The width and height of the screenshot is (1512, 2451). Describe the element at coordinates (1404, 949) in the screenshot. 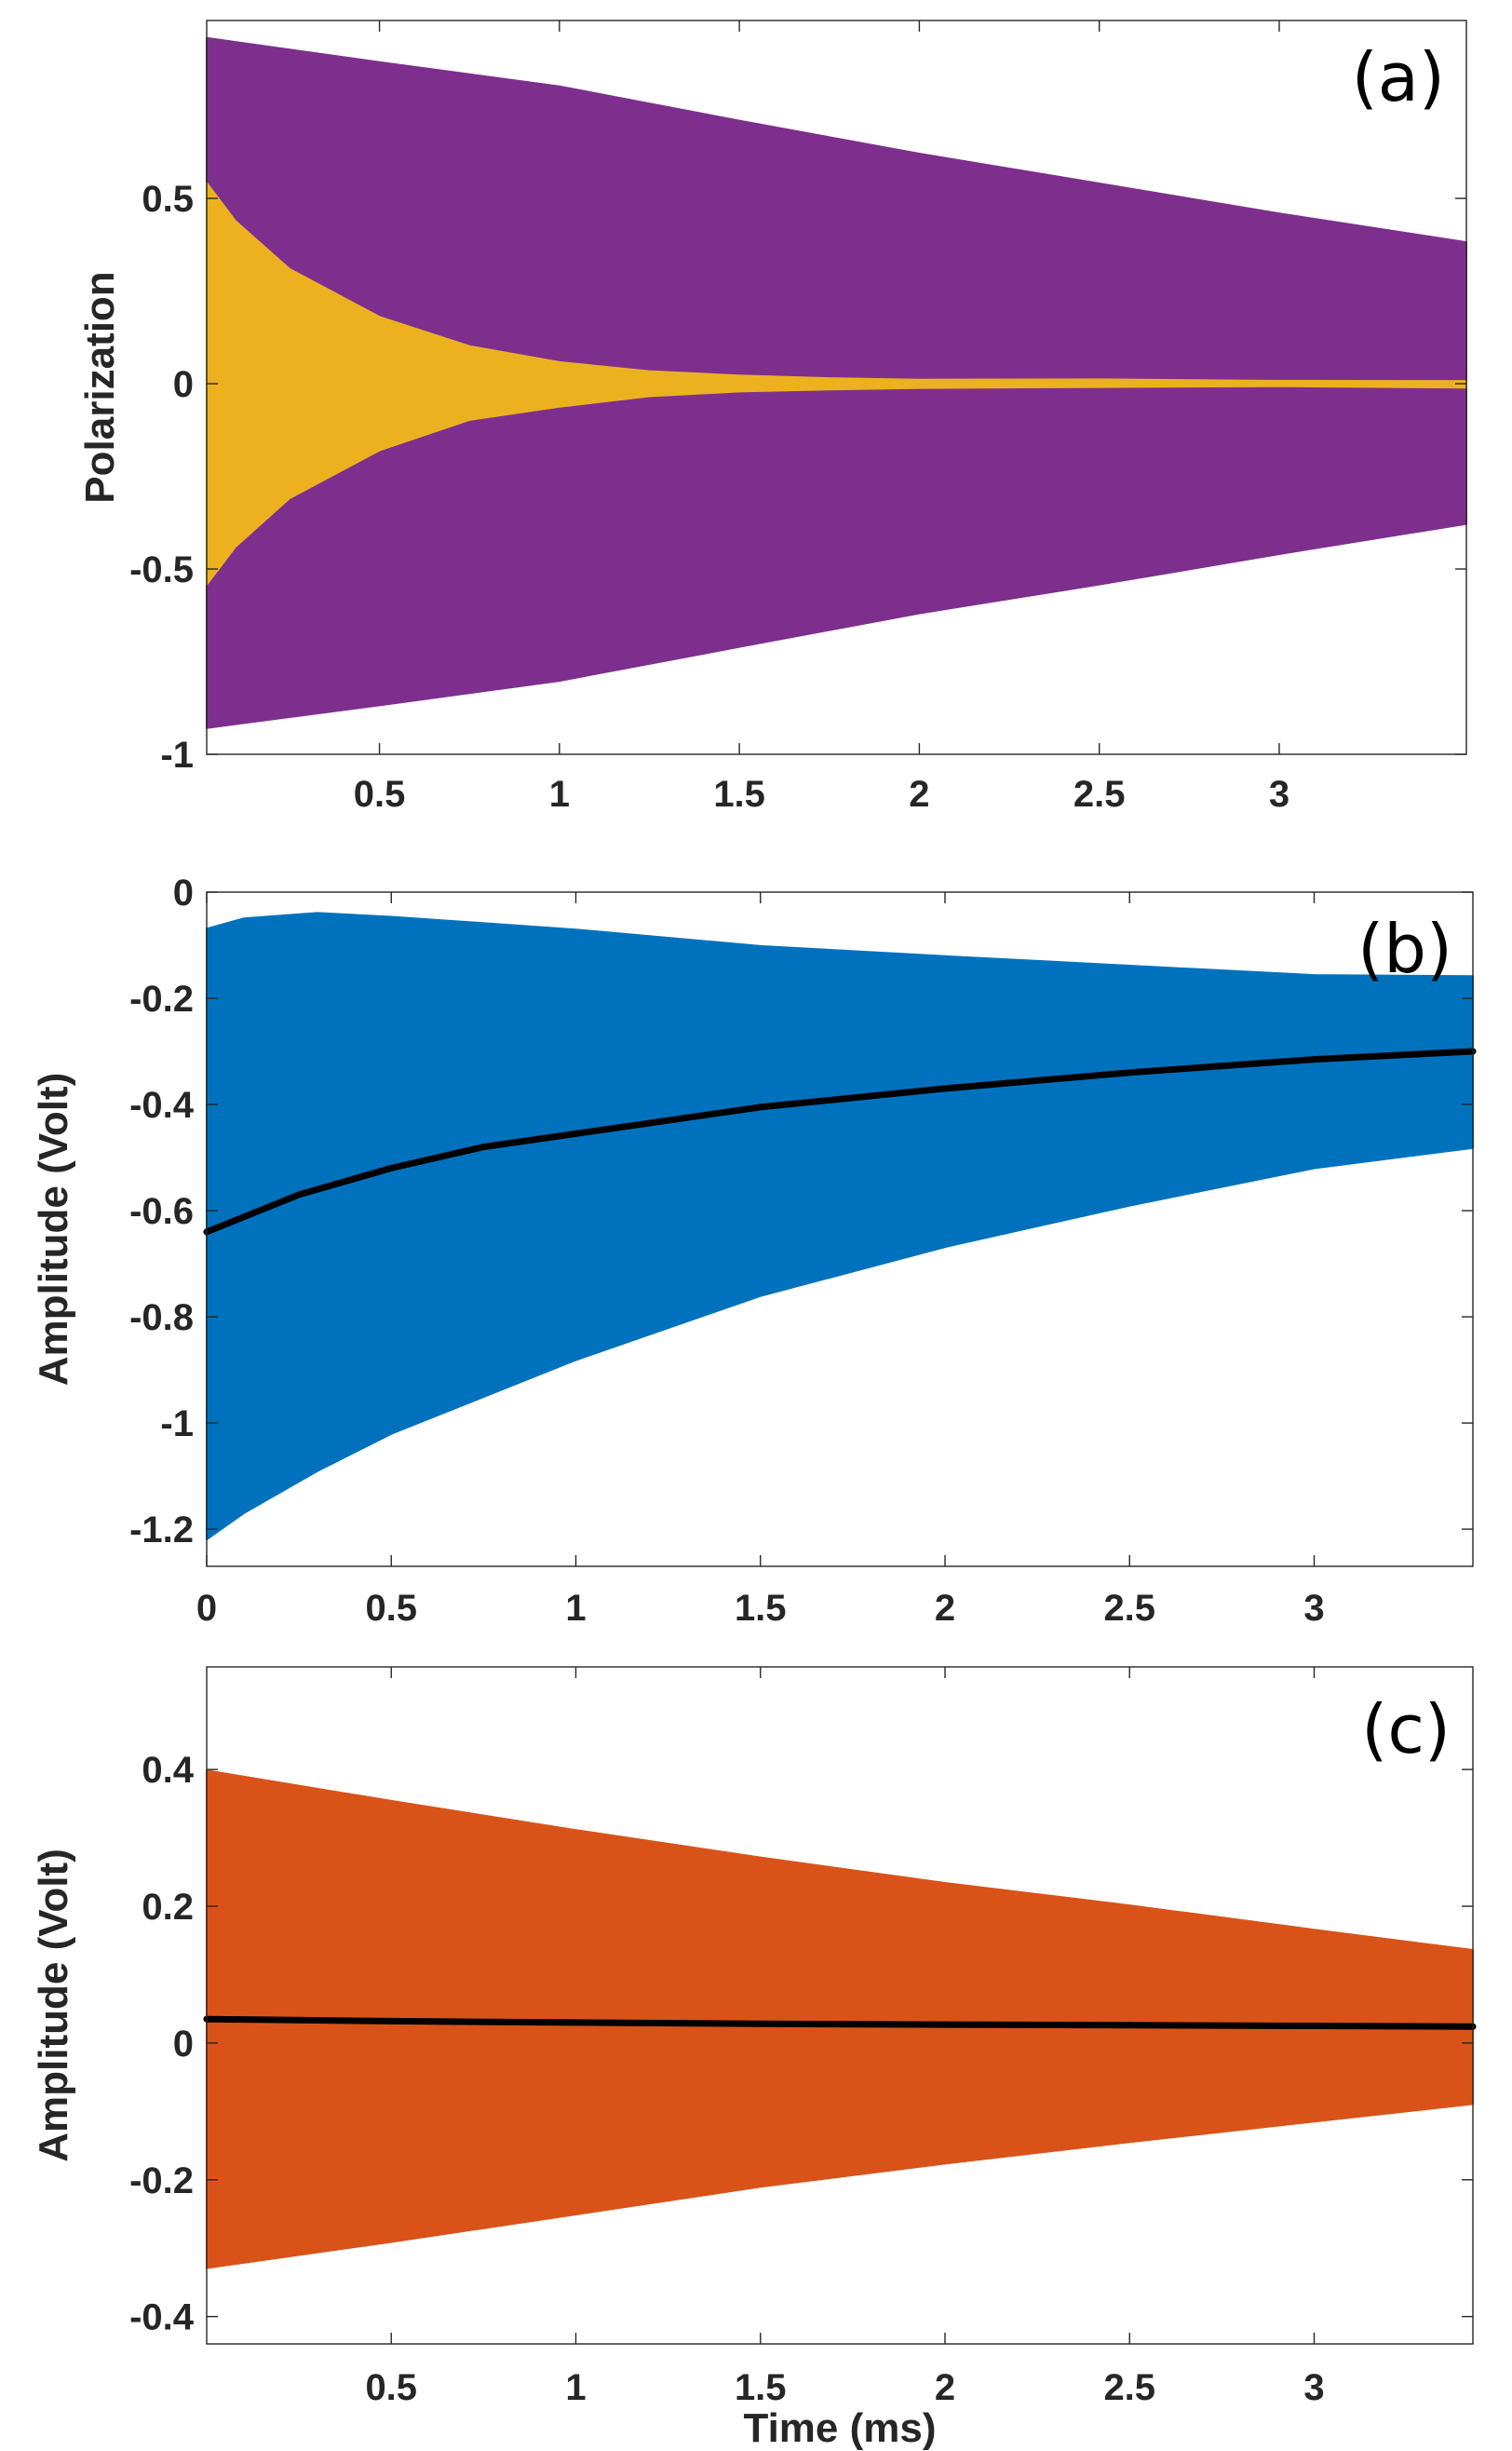

I see `panel-label: (b)` at that location.